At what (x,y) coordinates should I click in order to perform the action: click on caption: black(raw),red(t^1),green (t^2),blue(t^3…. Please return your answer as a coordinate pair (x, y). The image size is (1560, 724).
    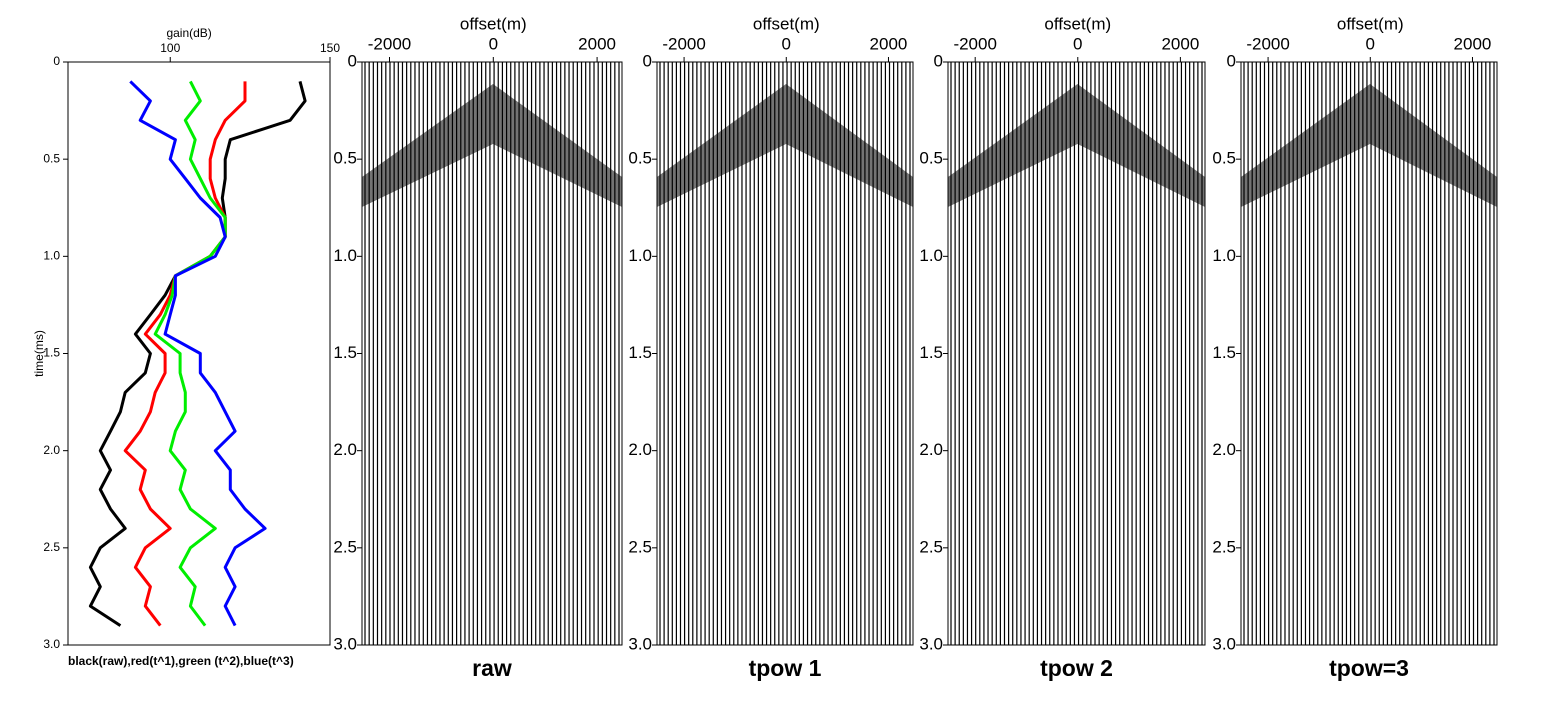
    Looking at the image, I should click on (181, 661).